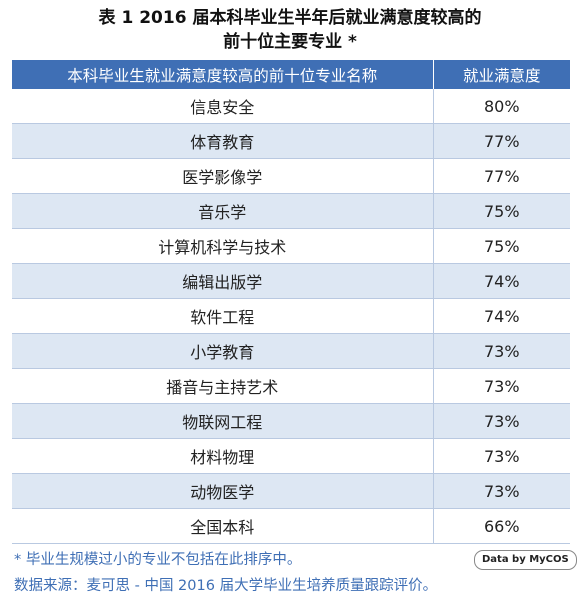  I want to click on table-row: 材料物理 73%, so click(291, 456).